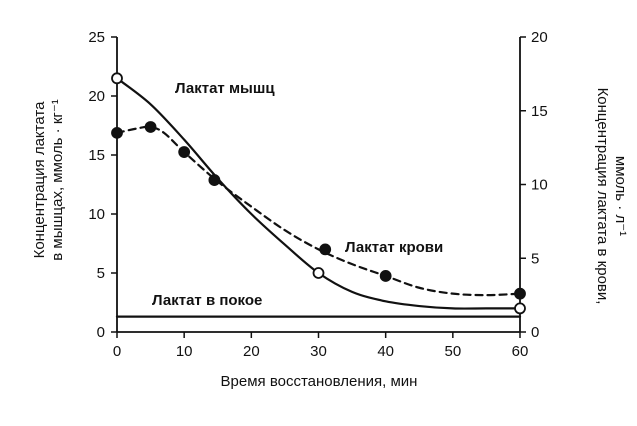 The image size is (637, 426). Describe the element at coordinates (520, 351) in the screenshot. I see `x-tick-label: 60` at that location.